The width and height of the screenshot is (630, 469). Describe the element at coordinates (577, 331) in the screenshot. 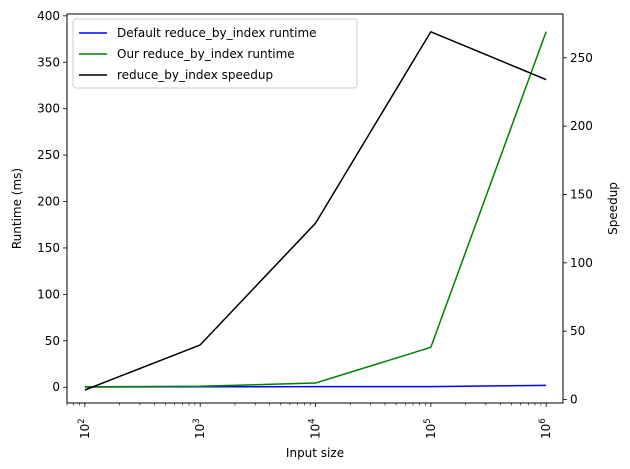

I see `y-right-tick-label: 50` at that location.